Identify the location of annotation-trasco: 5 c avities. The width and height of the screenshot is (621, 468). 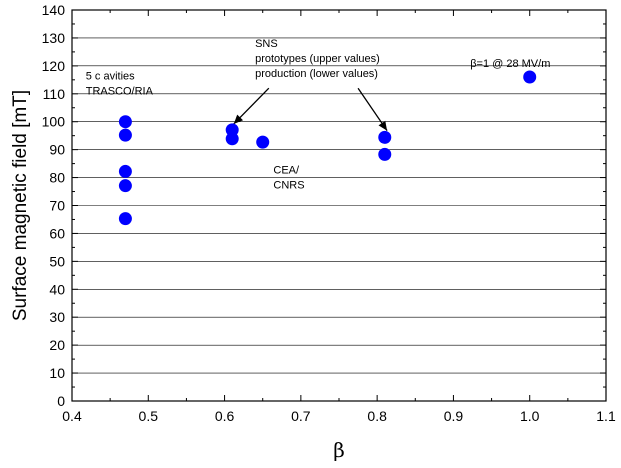
(110, 76).